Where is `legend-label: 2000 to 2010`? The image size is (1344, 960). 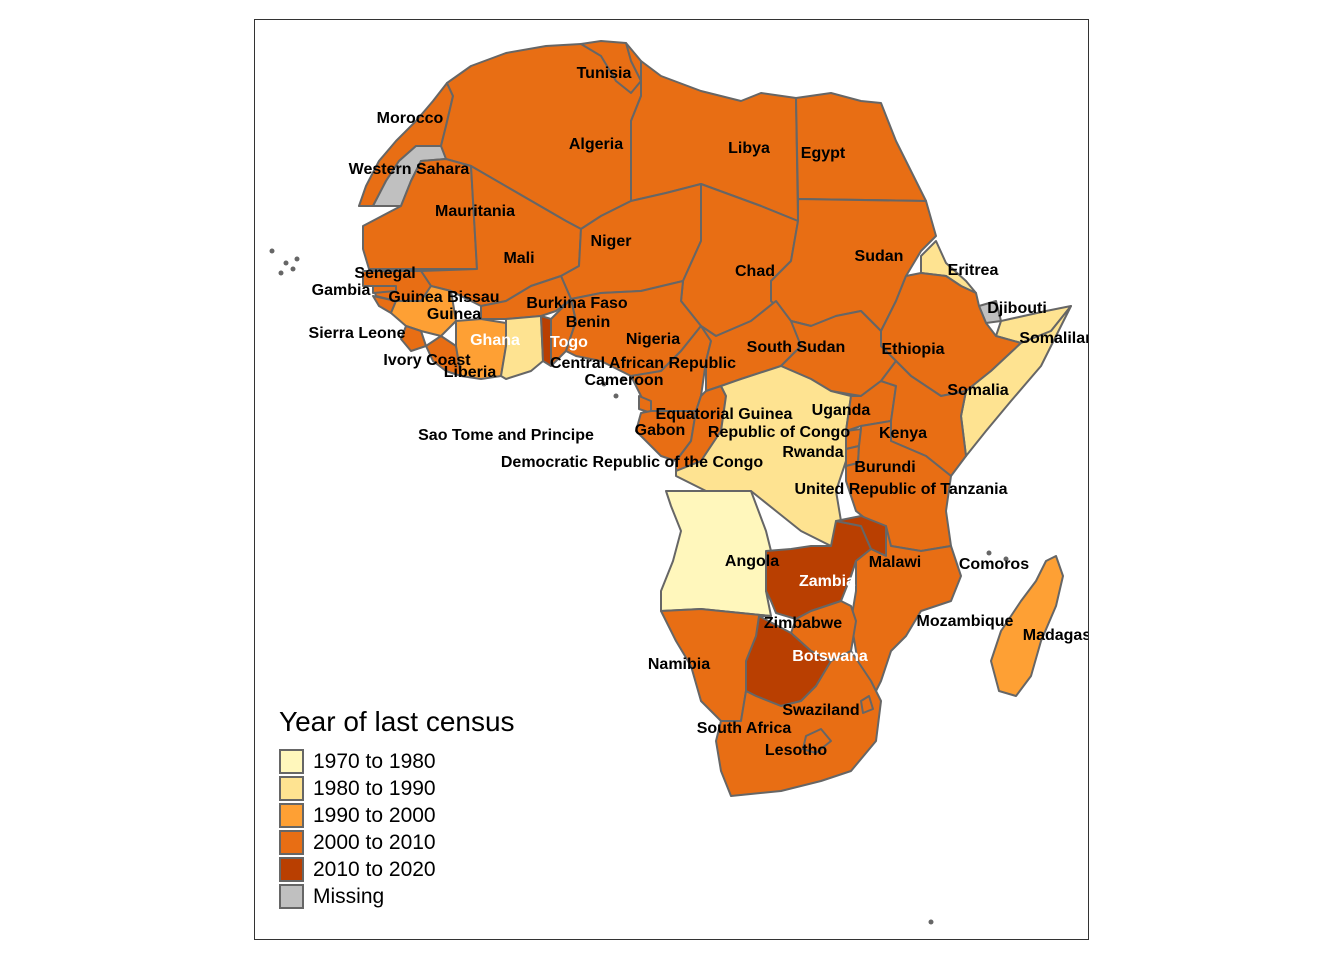
legend-label: 2000 to 2010 is located at coordinates (374, 842).